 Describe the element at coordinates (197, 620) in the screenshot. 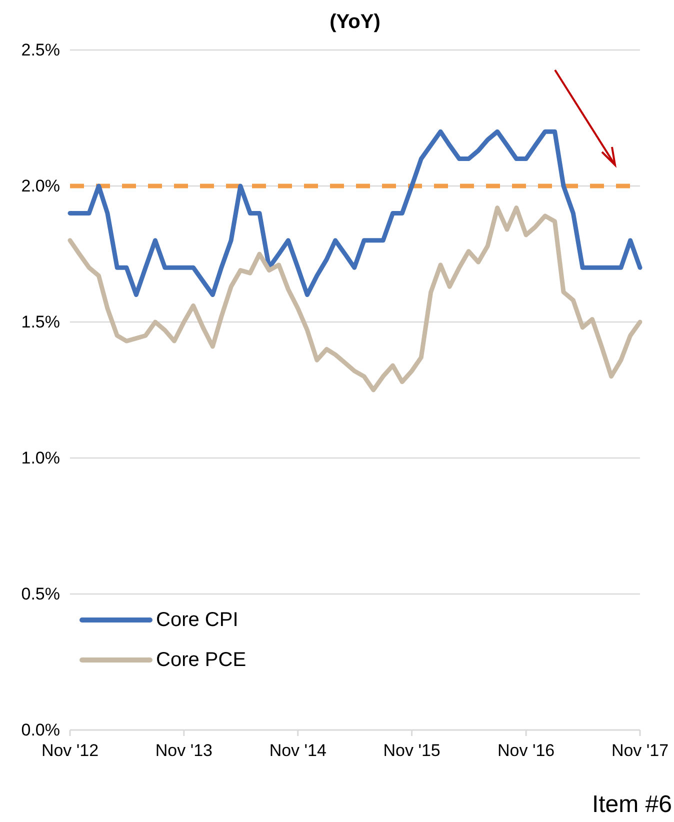

I see `legend-label: Core CPI` at that location.